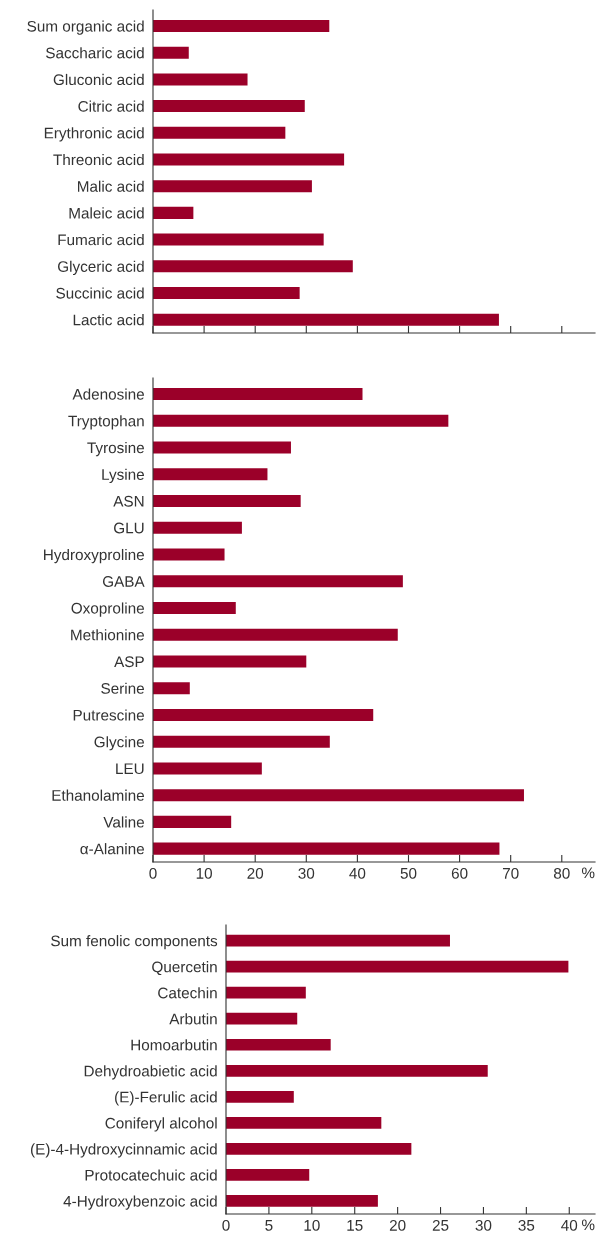 The height and width of the screenshot is (1240, 607). I want to click on y-tick-label: Valine, so click(123, 822).